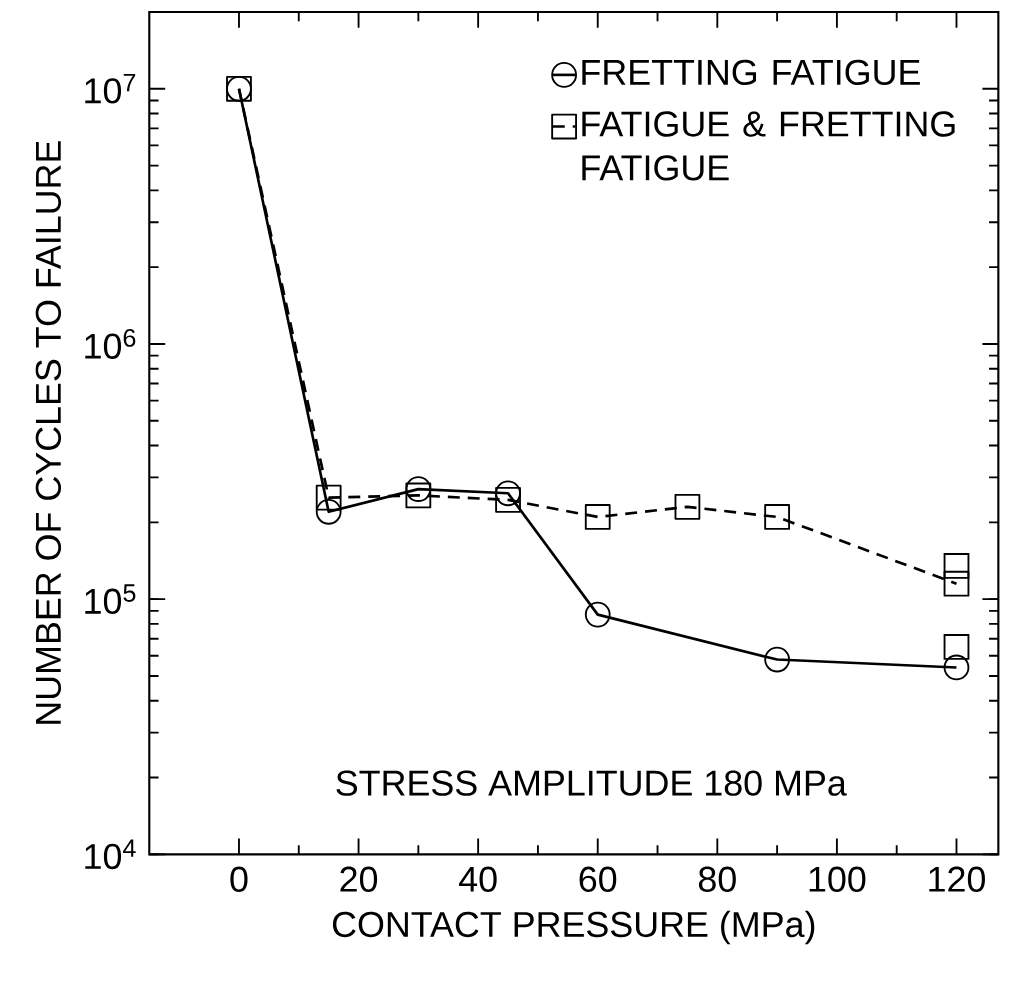  I want to click on y-axis-title: NUMBER OF CYCLES TO FAILURE, so click(48, 432).